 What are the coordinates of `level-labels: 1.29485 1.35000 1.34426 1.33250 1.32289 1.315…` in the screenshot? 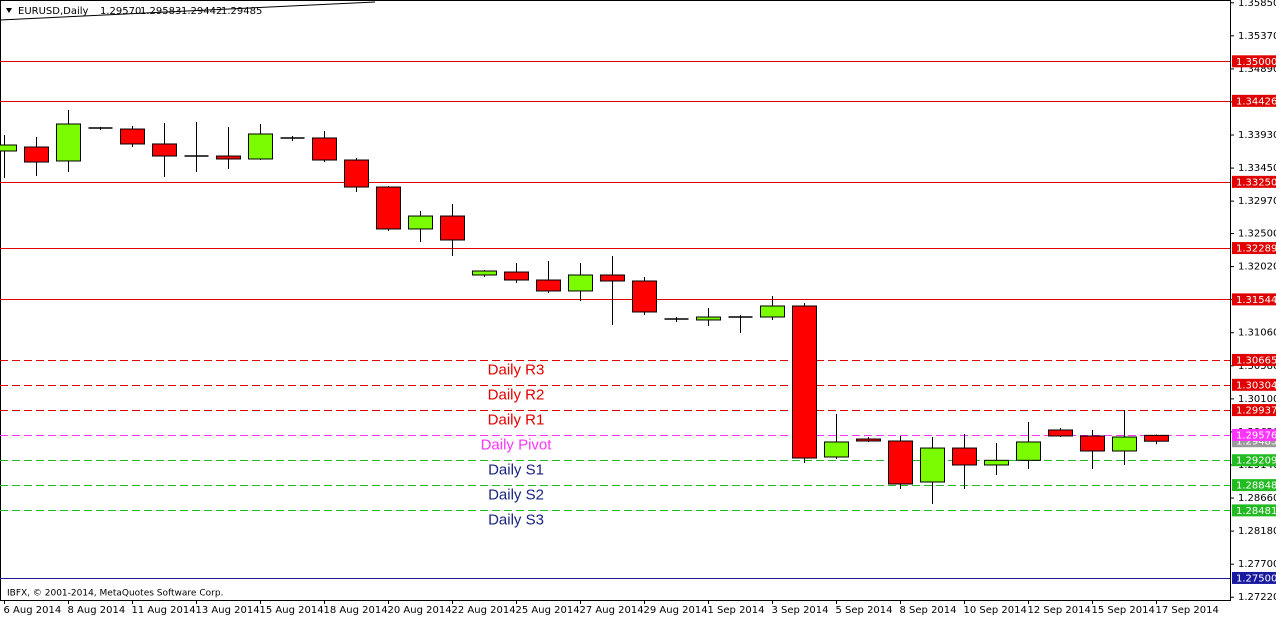 It's located at (1254, 319).